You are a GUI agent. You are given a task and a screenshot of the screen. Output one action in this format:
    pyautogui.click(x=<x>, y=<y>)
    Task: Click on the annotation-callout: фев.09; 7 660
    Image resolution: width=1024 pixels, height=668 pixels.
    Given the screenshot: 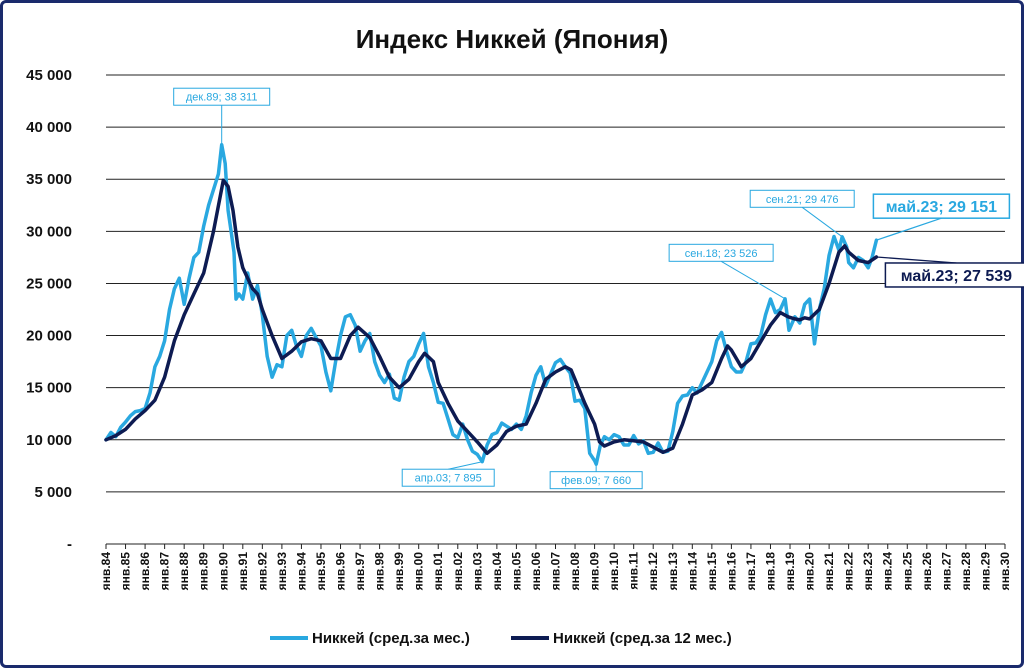 What is the action you would take?
    pyautogui.click(x=596, y=477)
    